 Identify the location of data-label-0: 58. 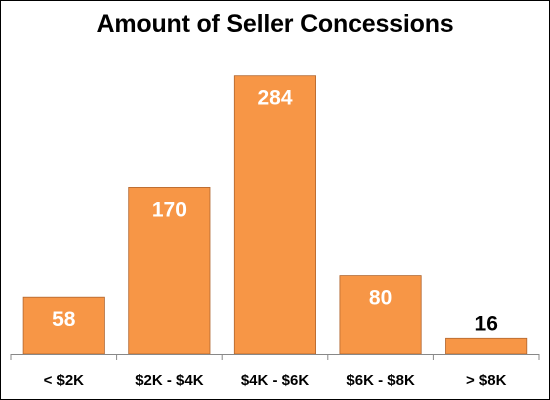
(64, 319).